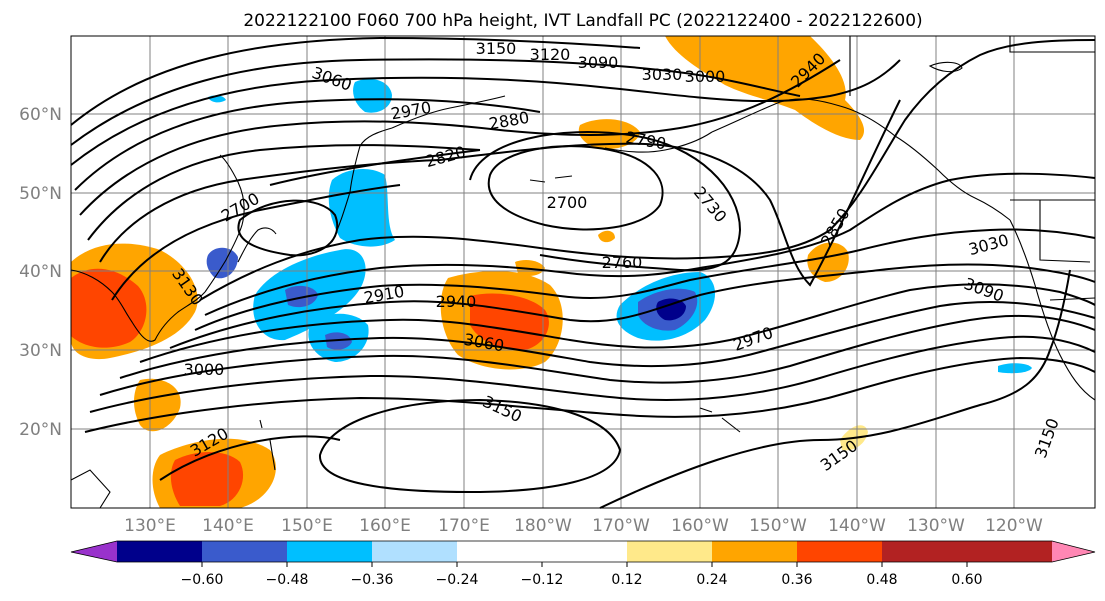 The height and width of the screenshot is (601, 1105). Describe the element at coordinates (228, 526) in the screenshot. I see `lon-label: 140°E` at that location.